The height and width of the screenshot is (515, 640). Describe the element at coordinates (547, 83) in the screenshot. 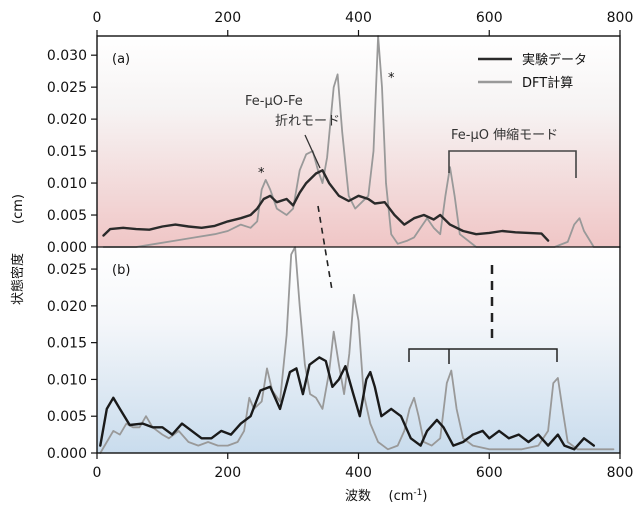

I see `legend-label-dft: DFT計算` at that location.